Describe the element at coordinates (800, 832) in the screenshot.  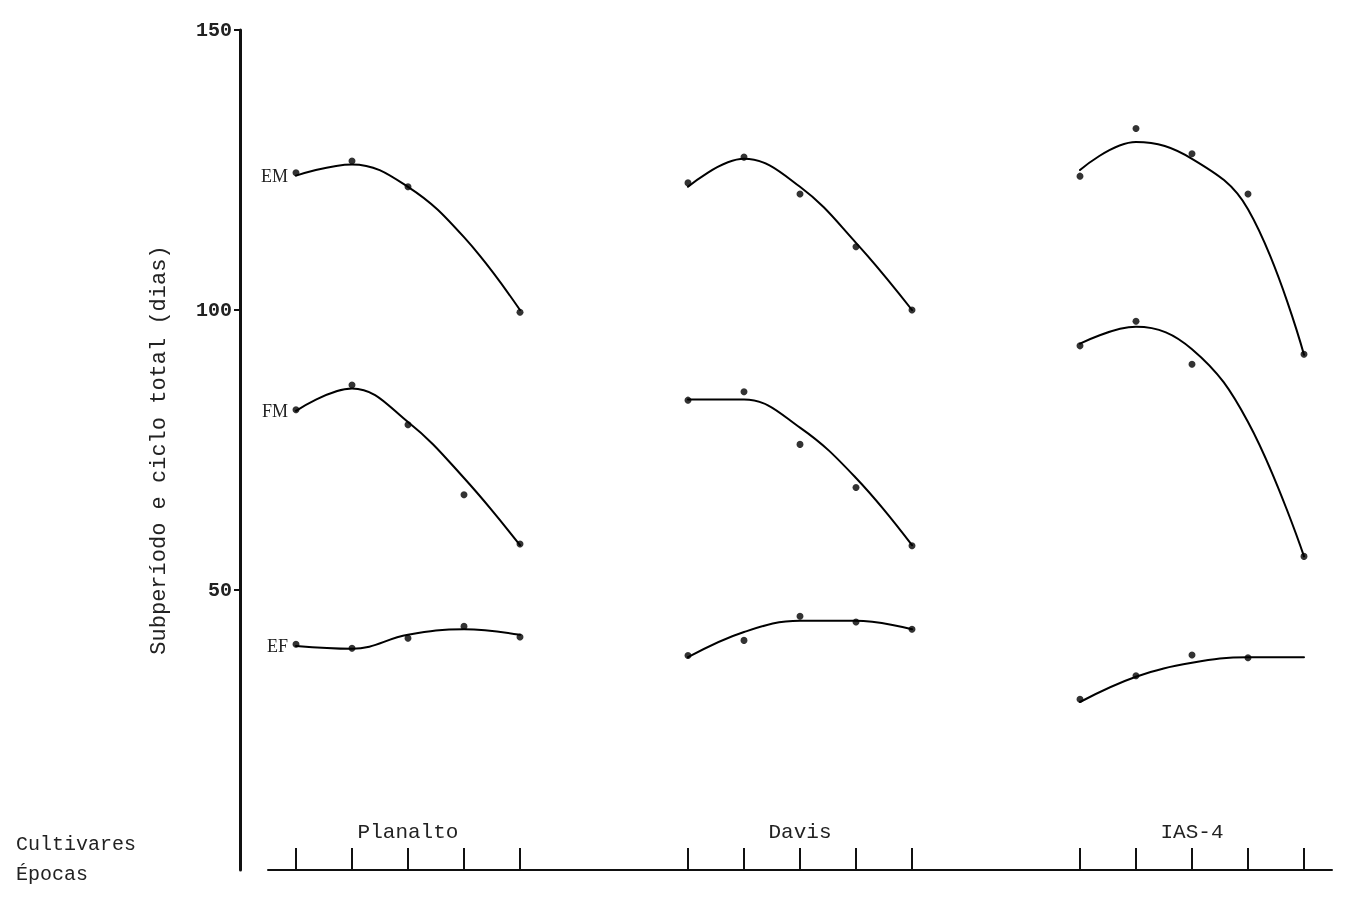
I see `annotation: Davis` at that location.